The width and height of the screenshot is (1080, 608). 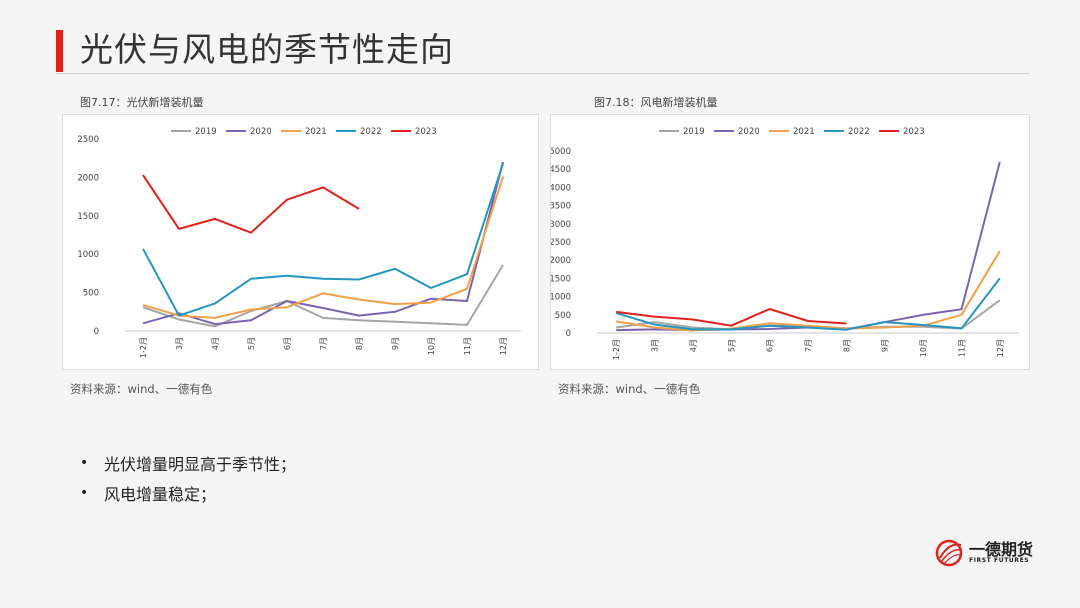 I want to click on company-logo: 一德期货 FIRST FUTURES, so click(x=985, y=552).